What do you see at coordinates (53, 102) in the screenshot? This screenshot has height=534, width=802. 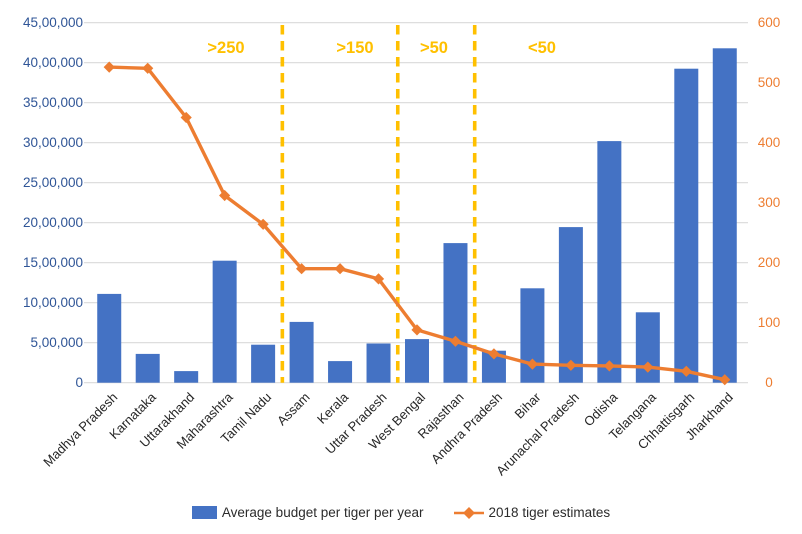 I see `left-axis-tick-label: 35,00,000` at bounding box center [53, 102].